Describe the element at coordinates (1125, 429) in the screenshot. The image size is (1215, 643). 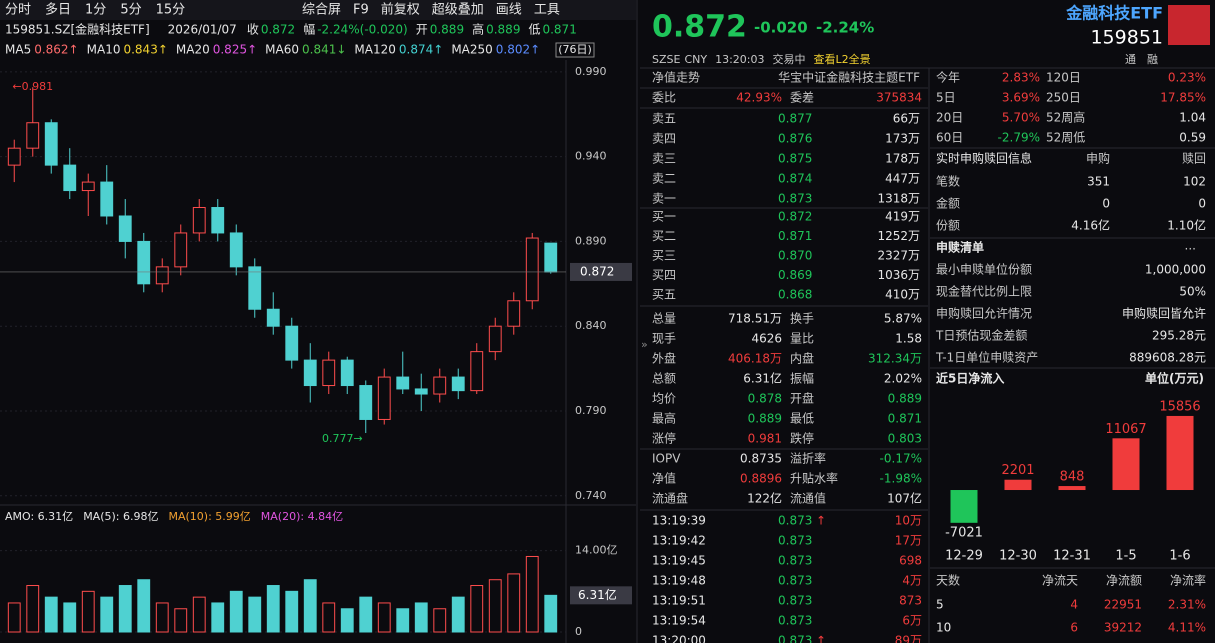
I see `data-label: 11067` at that location.